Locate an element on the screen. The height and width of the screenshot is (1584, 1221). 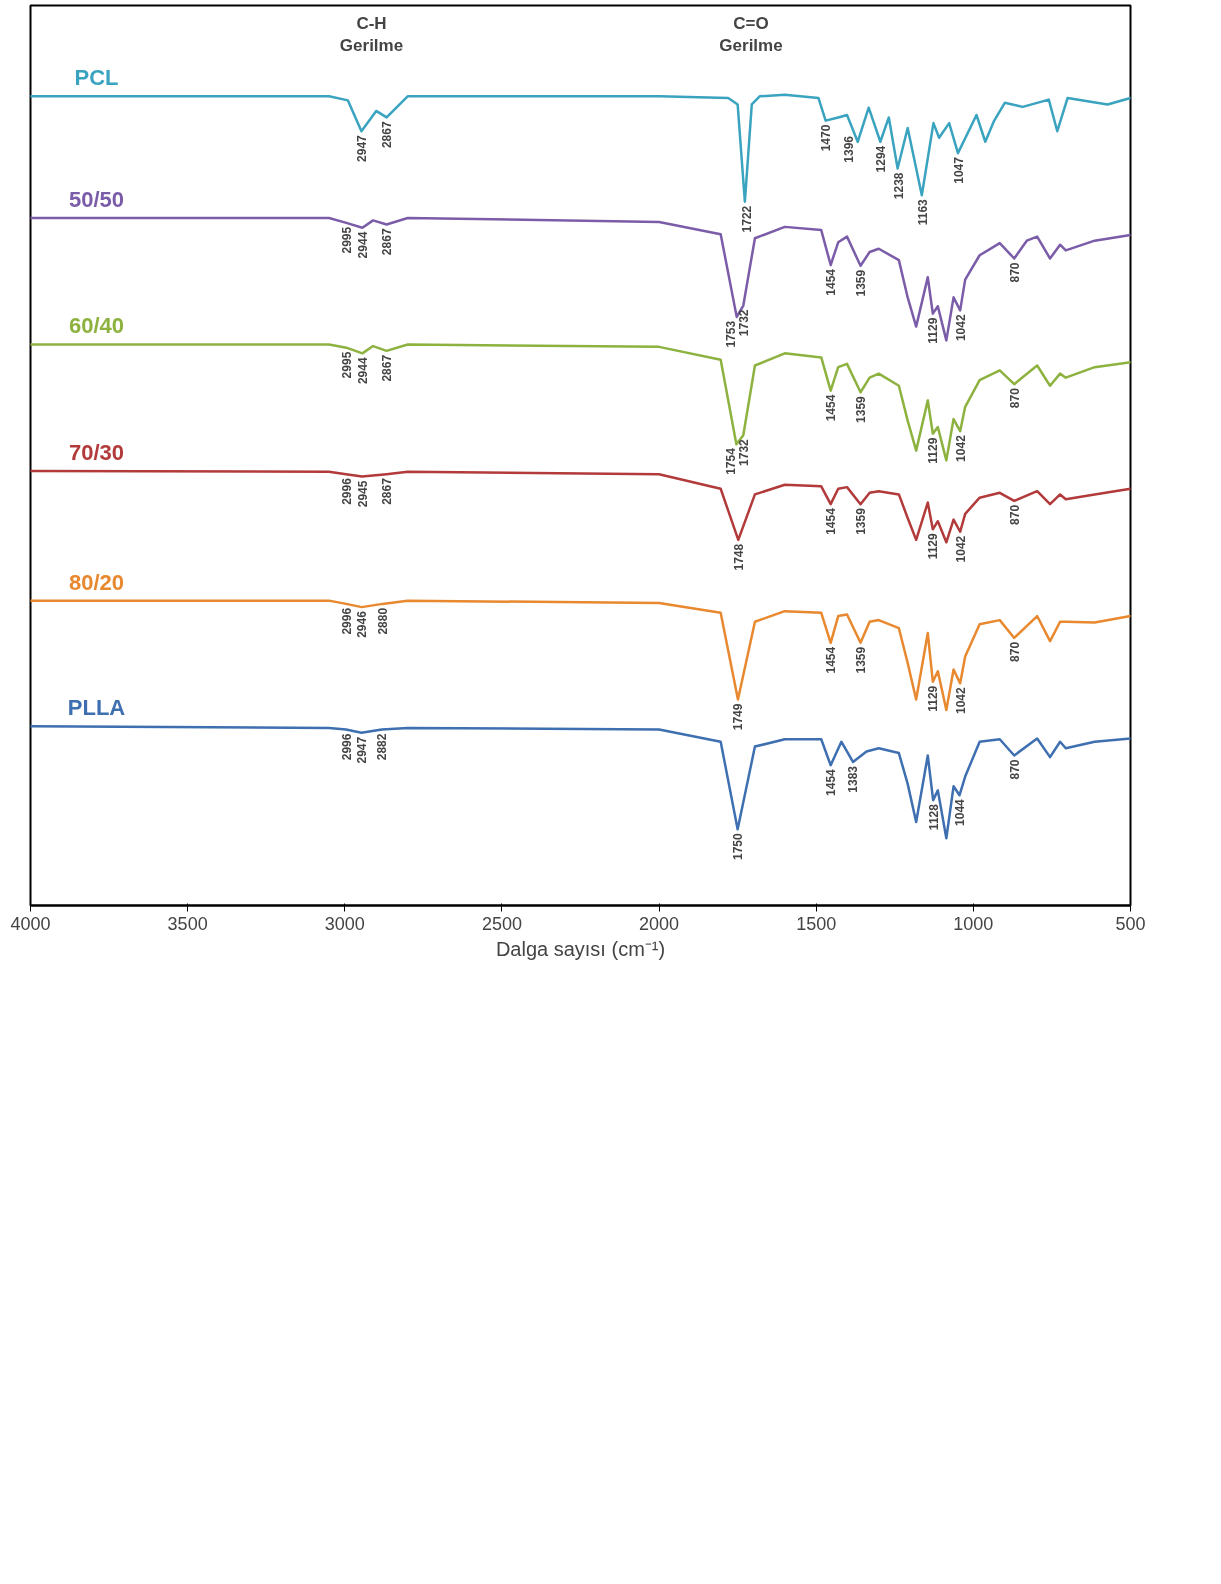
annotation: 1383 is located at coordinates (853, 779).